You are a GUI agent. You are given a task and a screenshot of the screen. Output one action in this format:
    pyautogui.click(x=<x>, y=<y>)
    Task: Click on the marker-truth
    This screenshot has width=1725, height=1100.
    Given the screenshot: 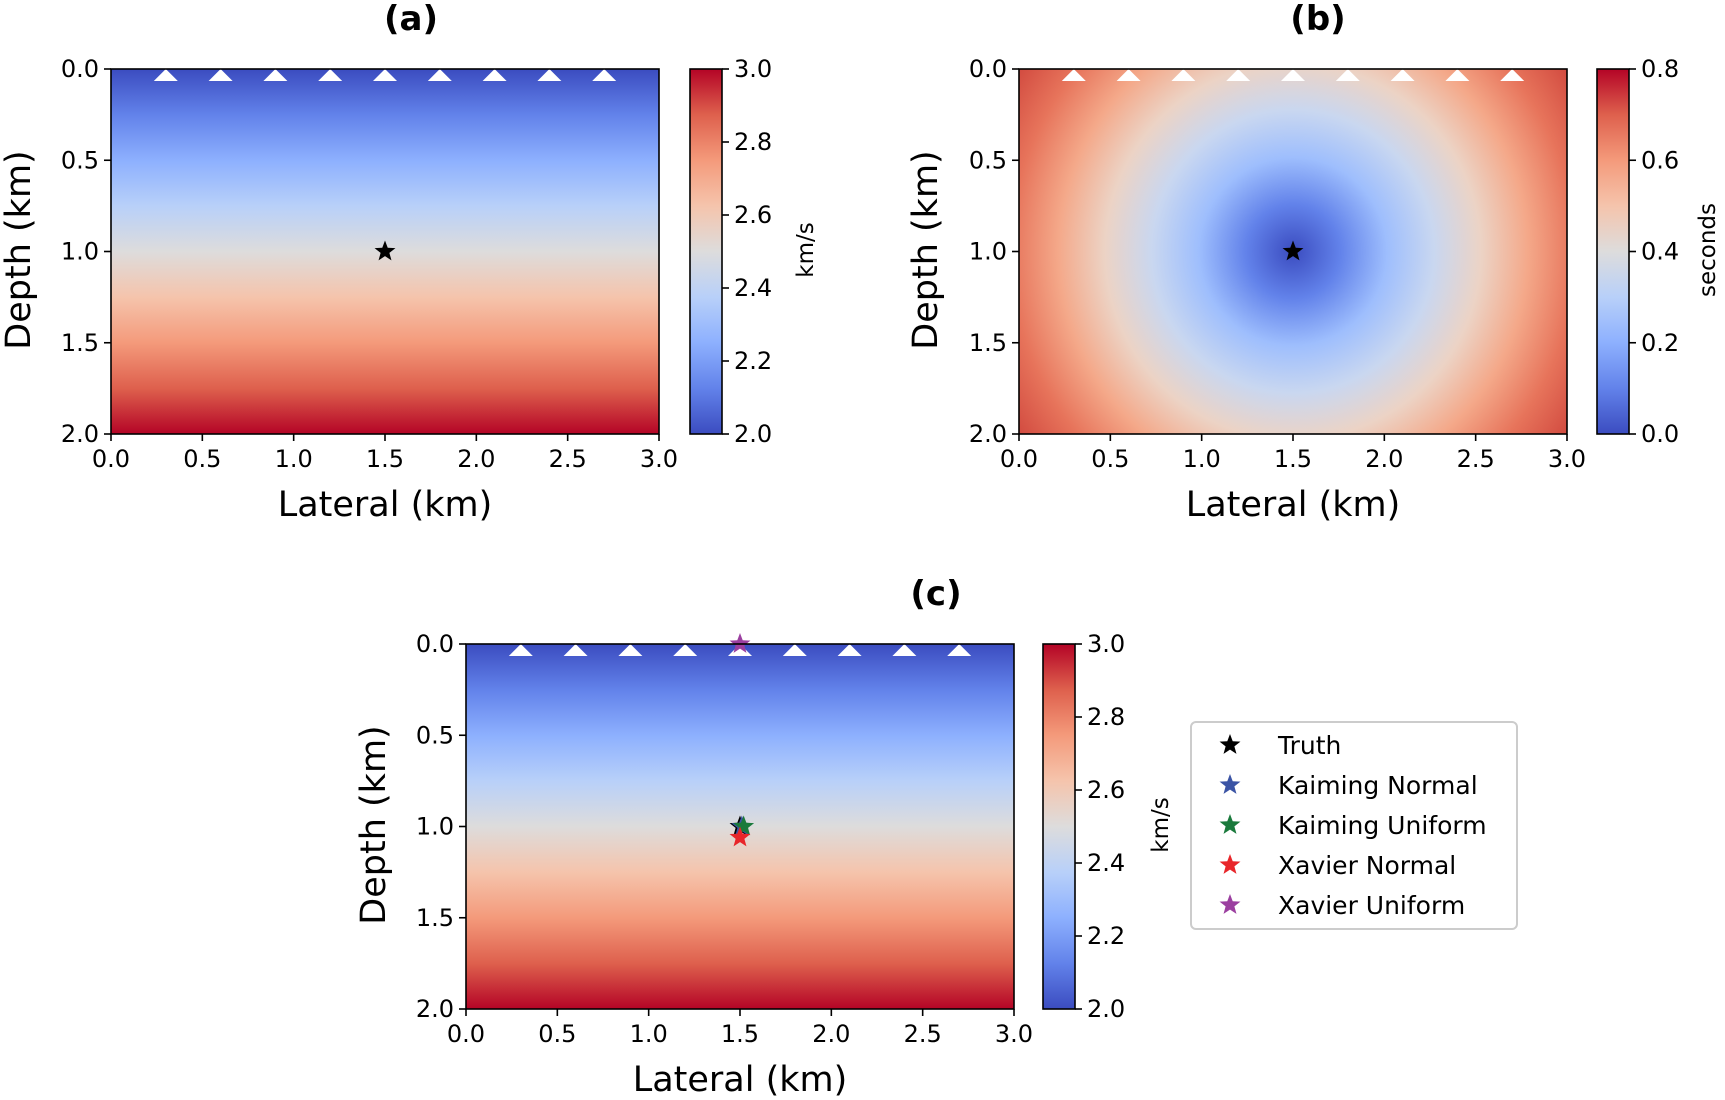 What is the action you would take?
    pyautogui.click(x=385, y=250)
    